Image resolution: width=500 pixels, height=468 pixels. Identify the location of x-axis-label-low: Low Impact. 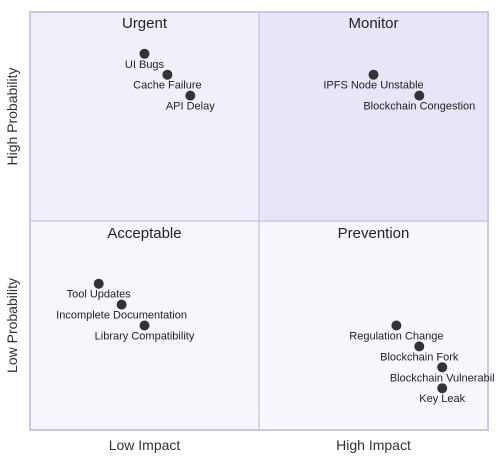
(145, 445).